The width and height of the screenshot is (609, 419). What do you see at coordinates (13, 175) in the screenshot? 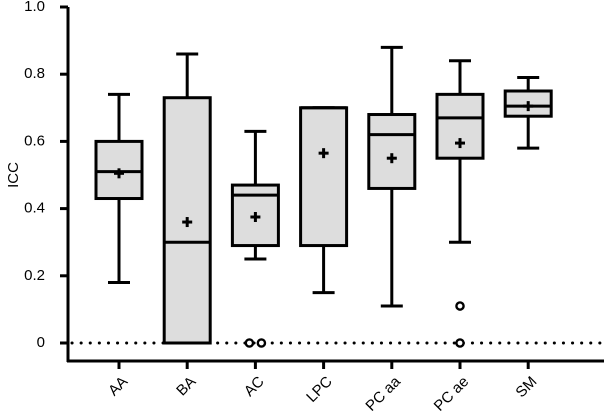
I see `y-axis-title: ICC` at bounding box center [13, 175].